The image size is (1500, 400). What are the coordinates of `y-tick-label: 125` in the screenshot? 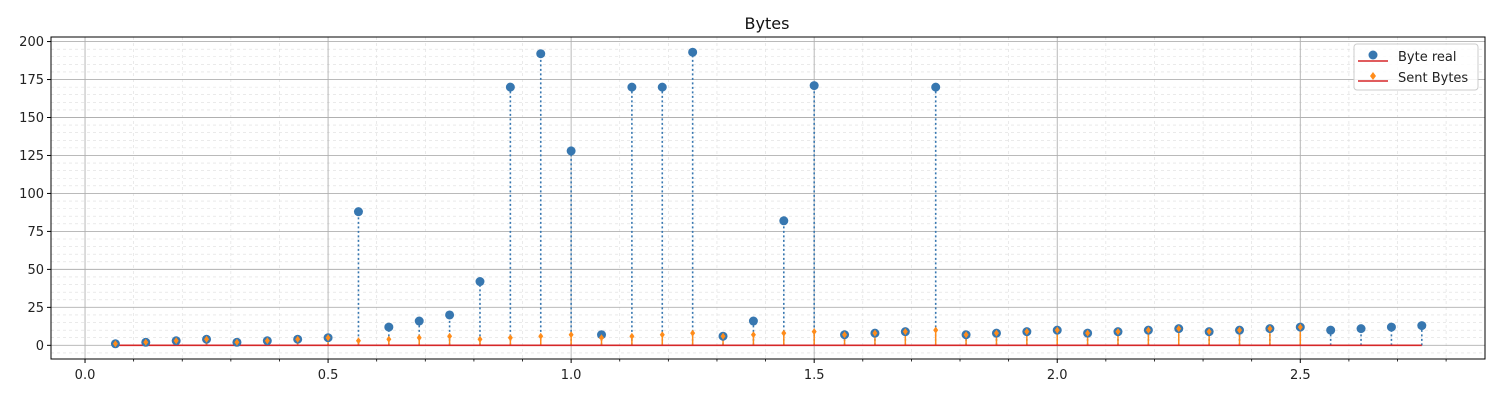 It's located at (31, 156).